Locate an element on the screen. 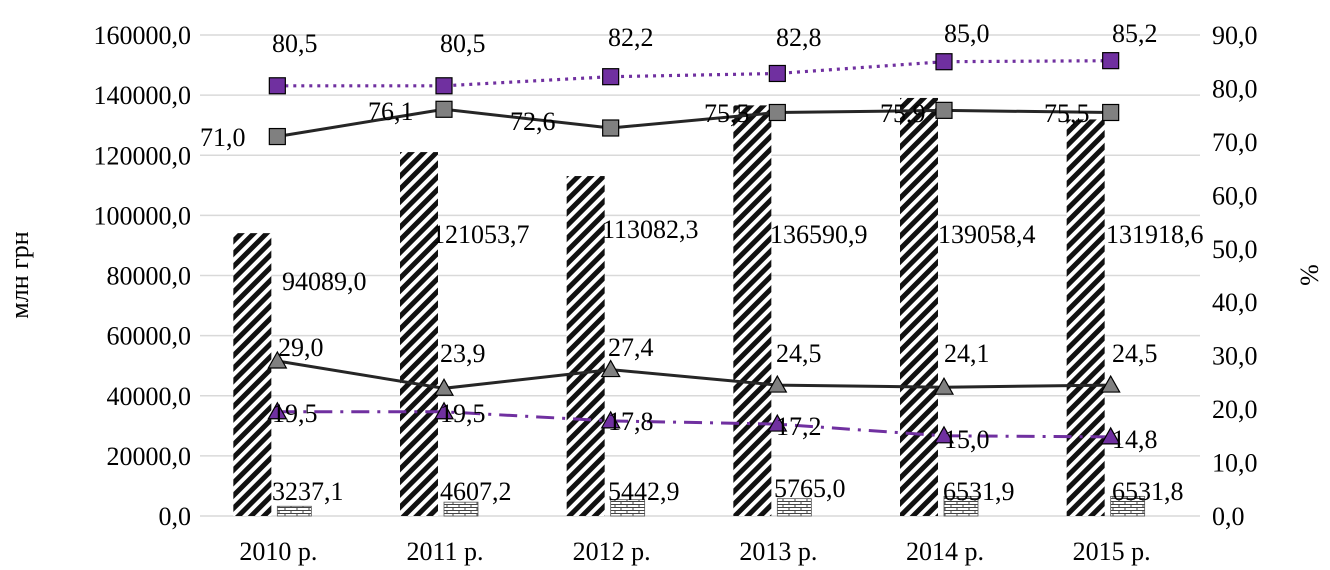  bar-hatched-value-label: 121053,7 is located at coordinates (481, 234).